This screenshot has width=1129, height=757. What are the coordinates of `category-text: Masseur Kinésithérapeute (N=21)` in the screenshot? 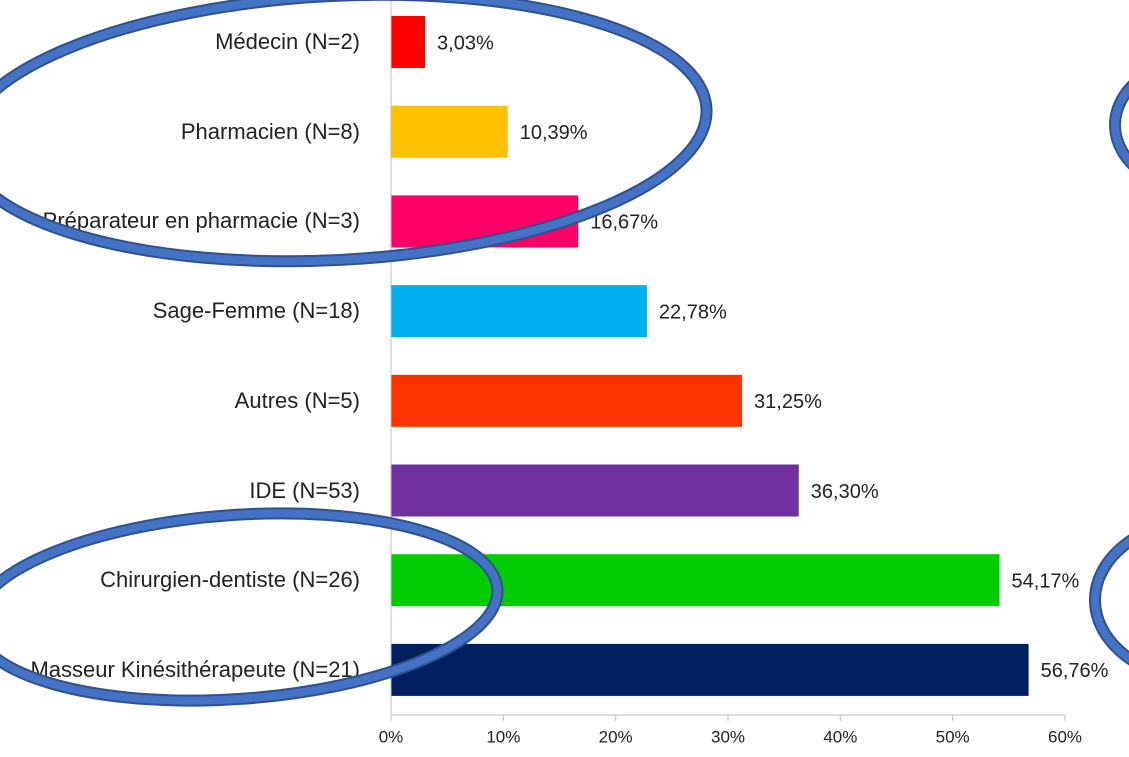 It's located at (195, 669).